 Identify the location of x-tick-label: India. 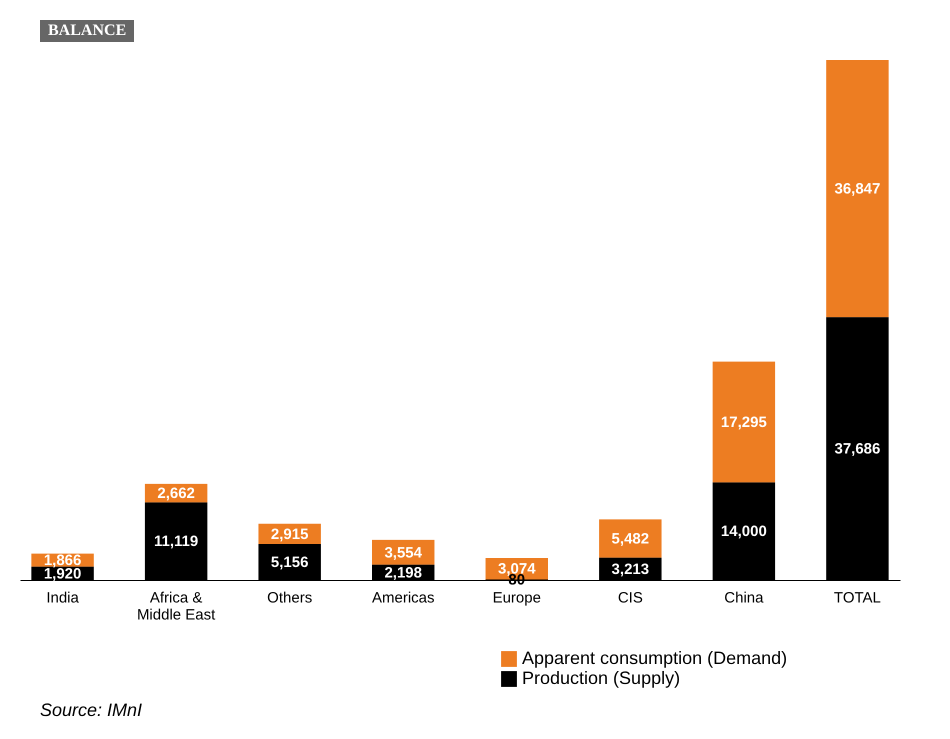
(63, 598).